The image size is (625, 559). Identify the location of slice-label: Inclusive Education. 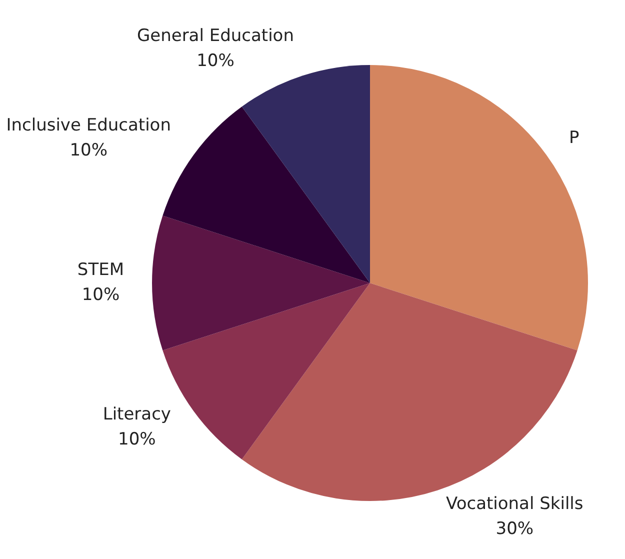
(88, 125).